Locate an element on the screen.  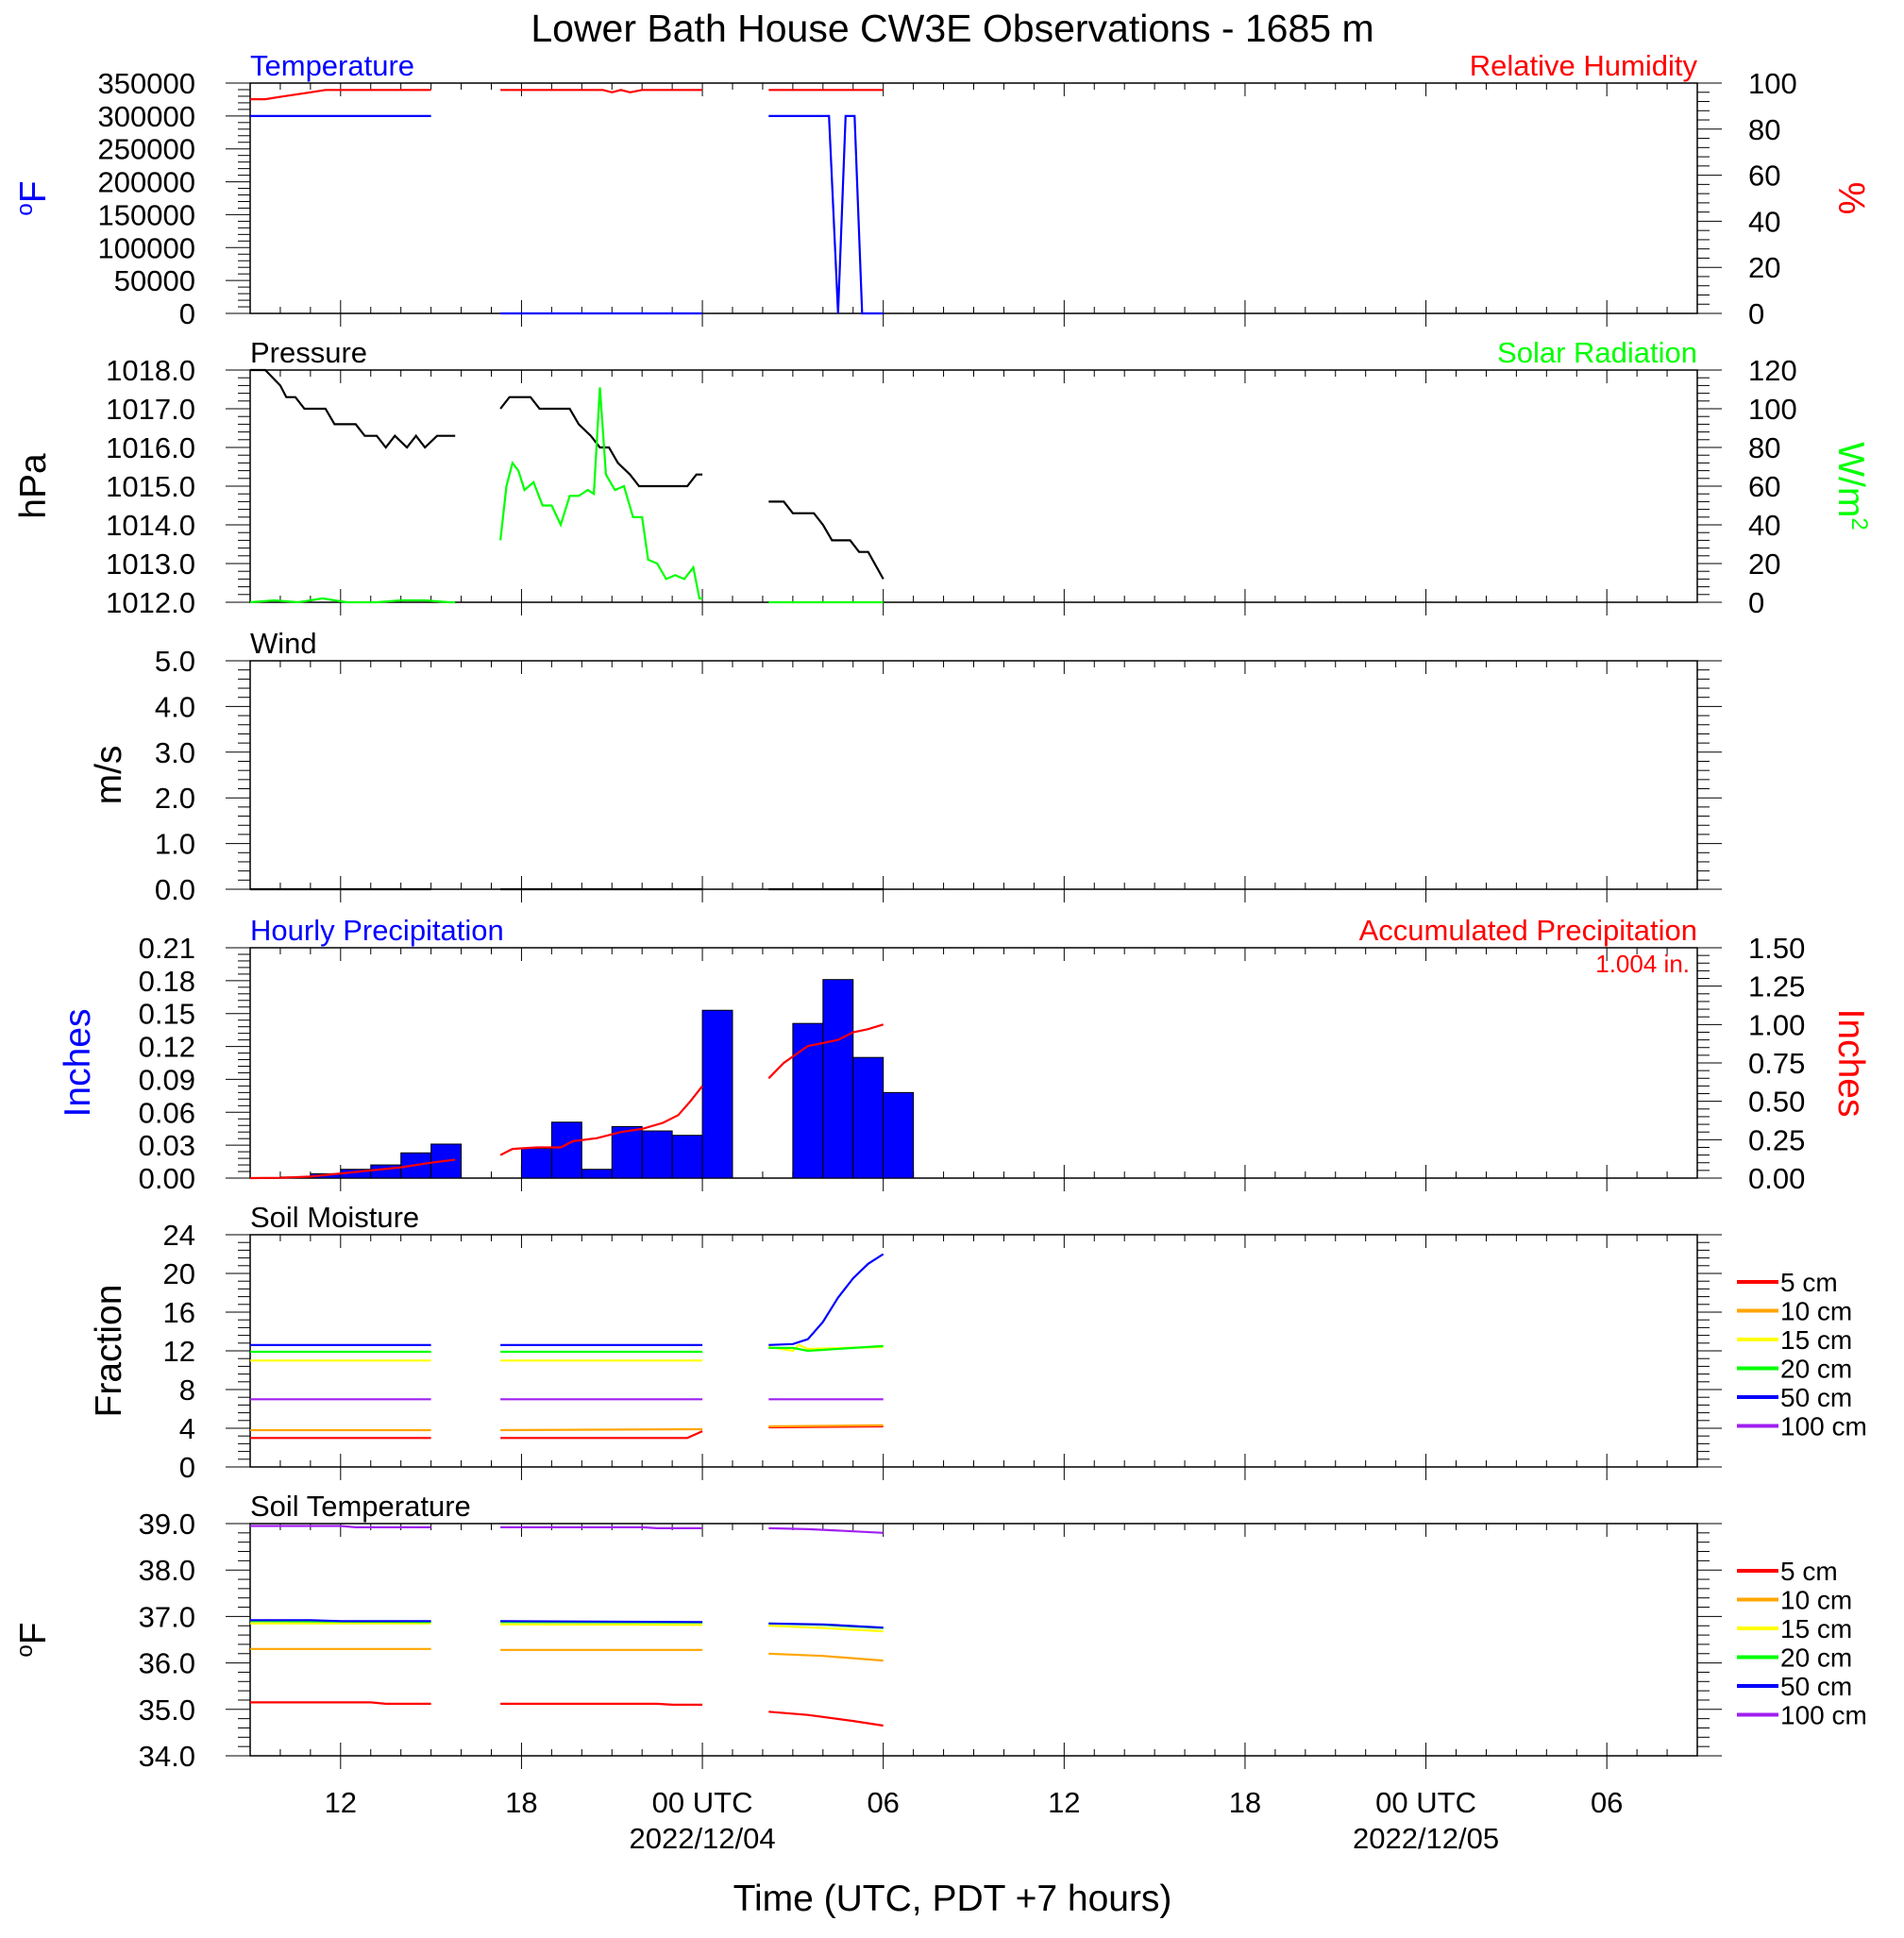
y-tick-label-left: 37.0 is located at coordinates (167, 1616).